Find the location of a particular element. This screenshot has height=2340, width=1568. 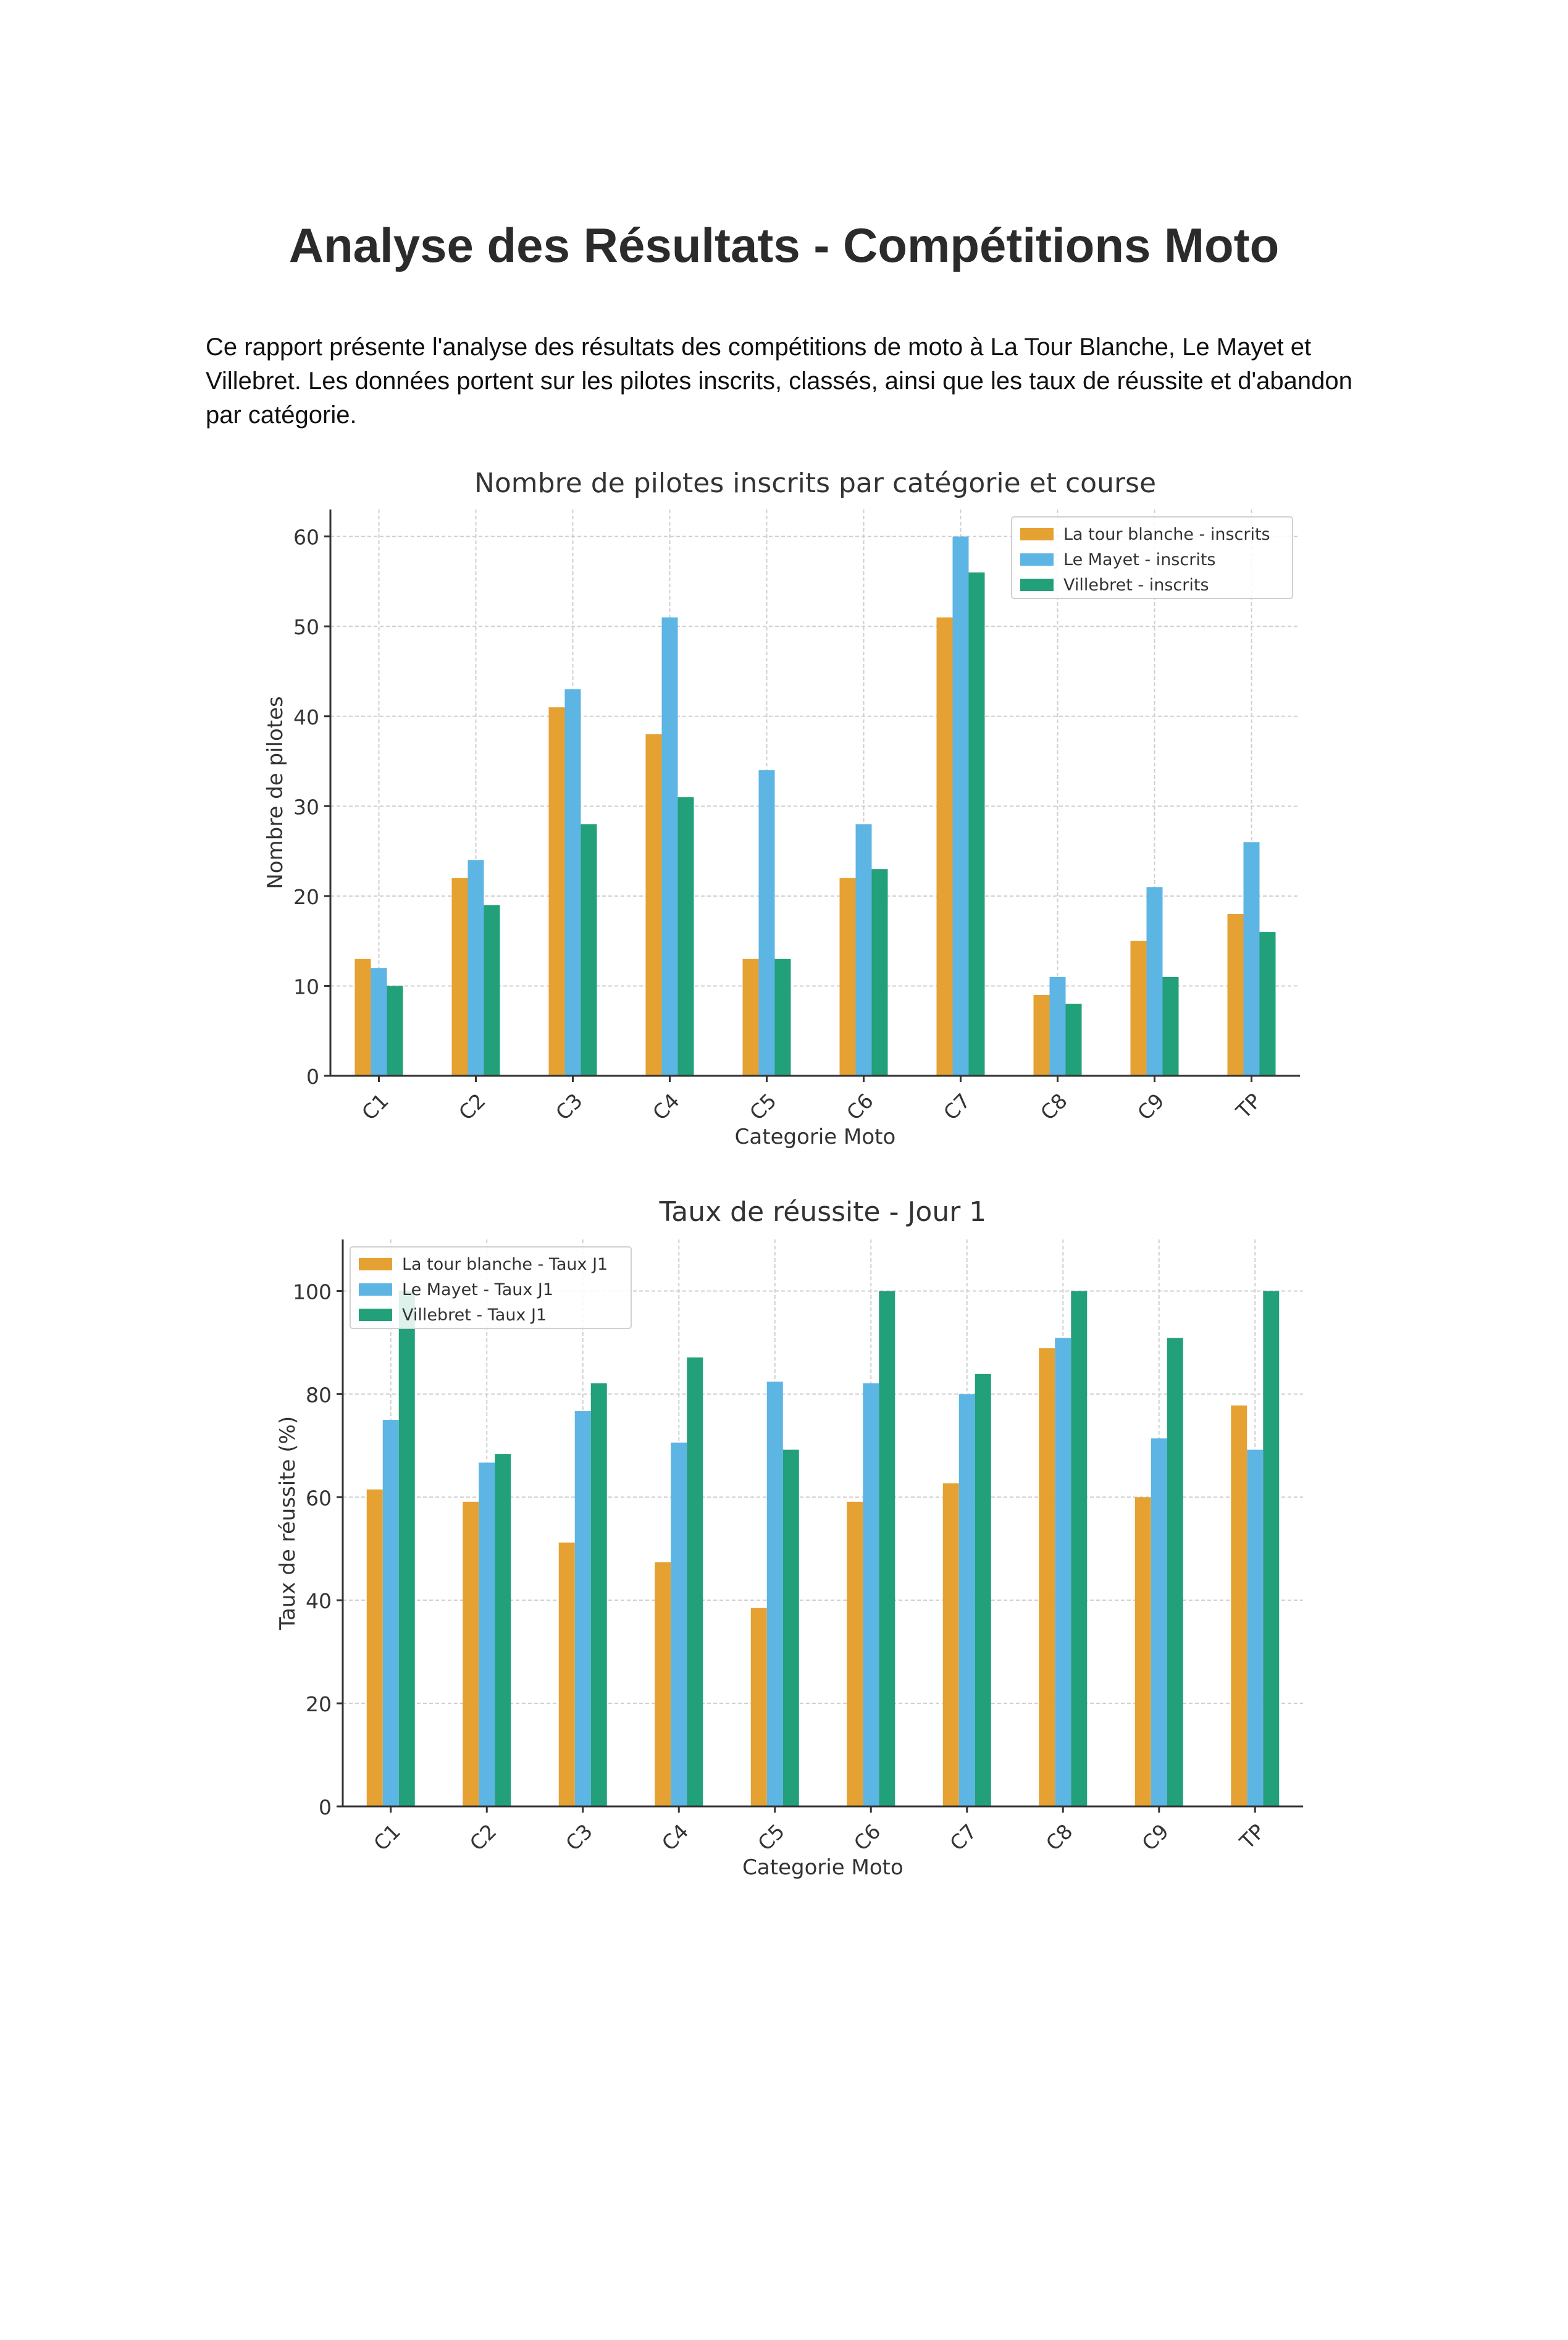

bar-la-tour-blanche-c6 is located at coordinates (855, 1653).